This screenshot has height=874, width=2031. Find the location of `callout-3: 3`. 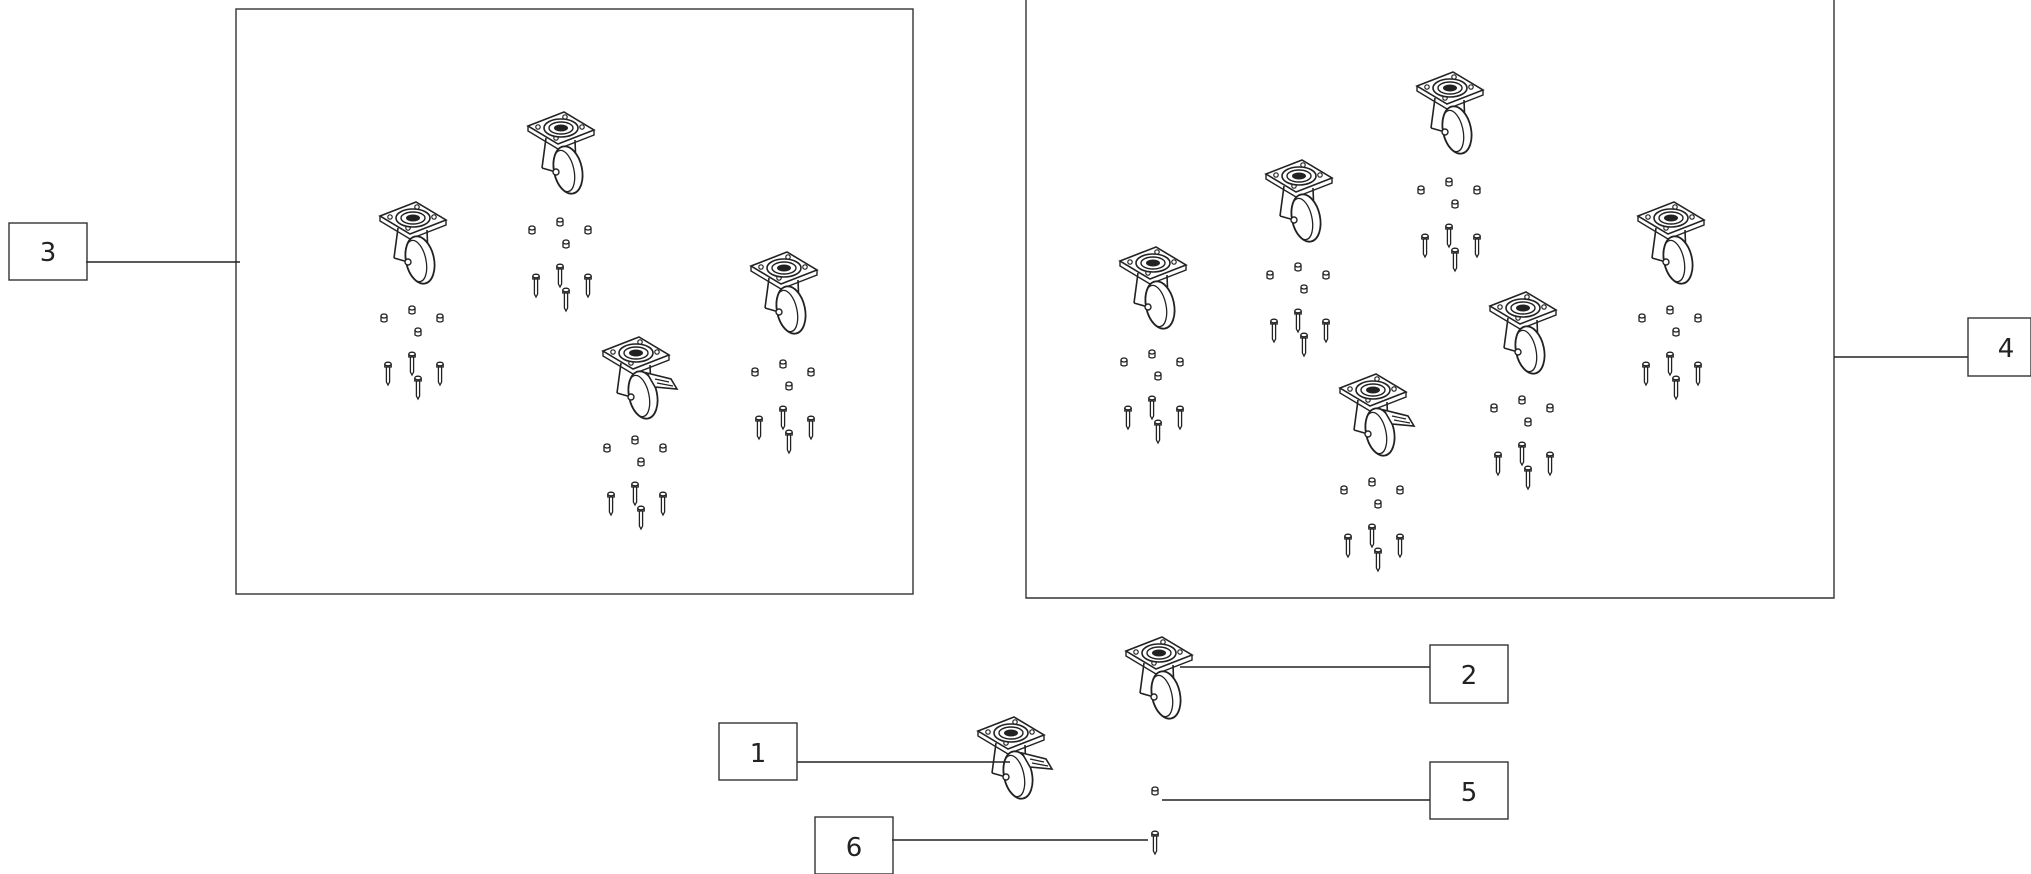

callout-3: 3 is located at coordinates (48, 251).